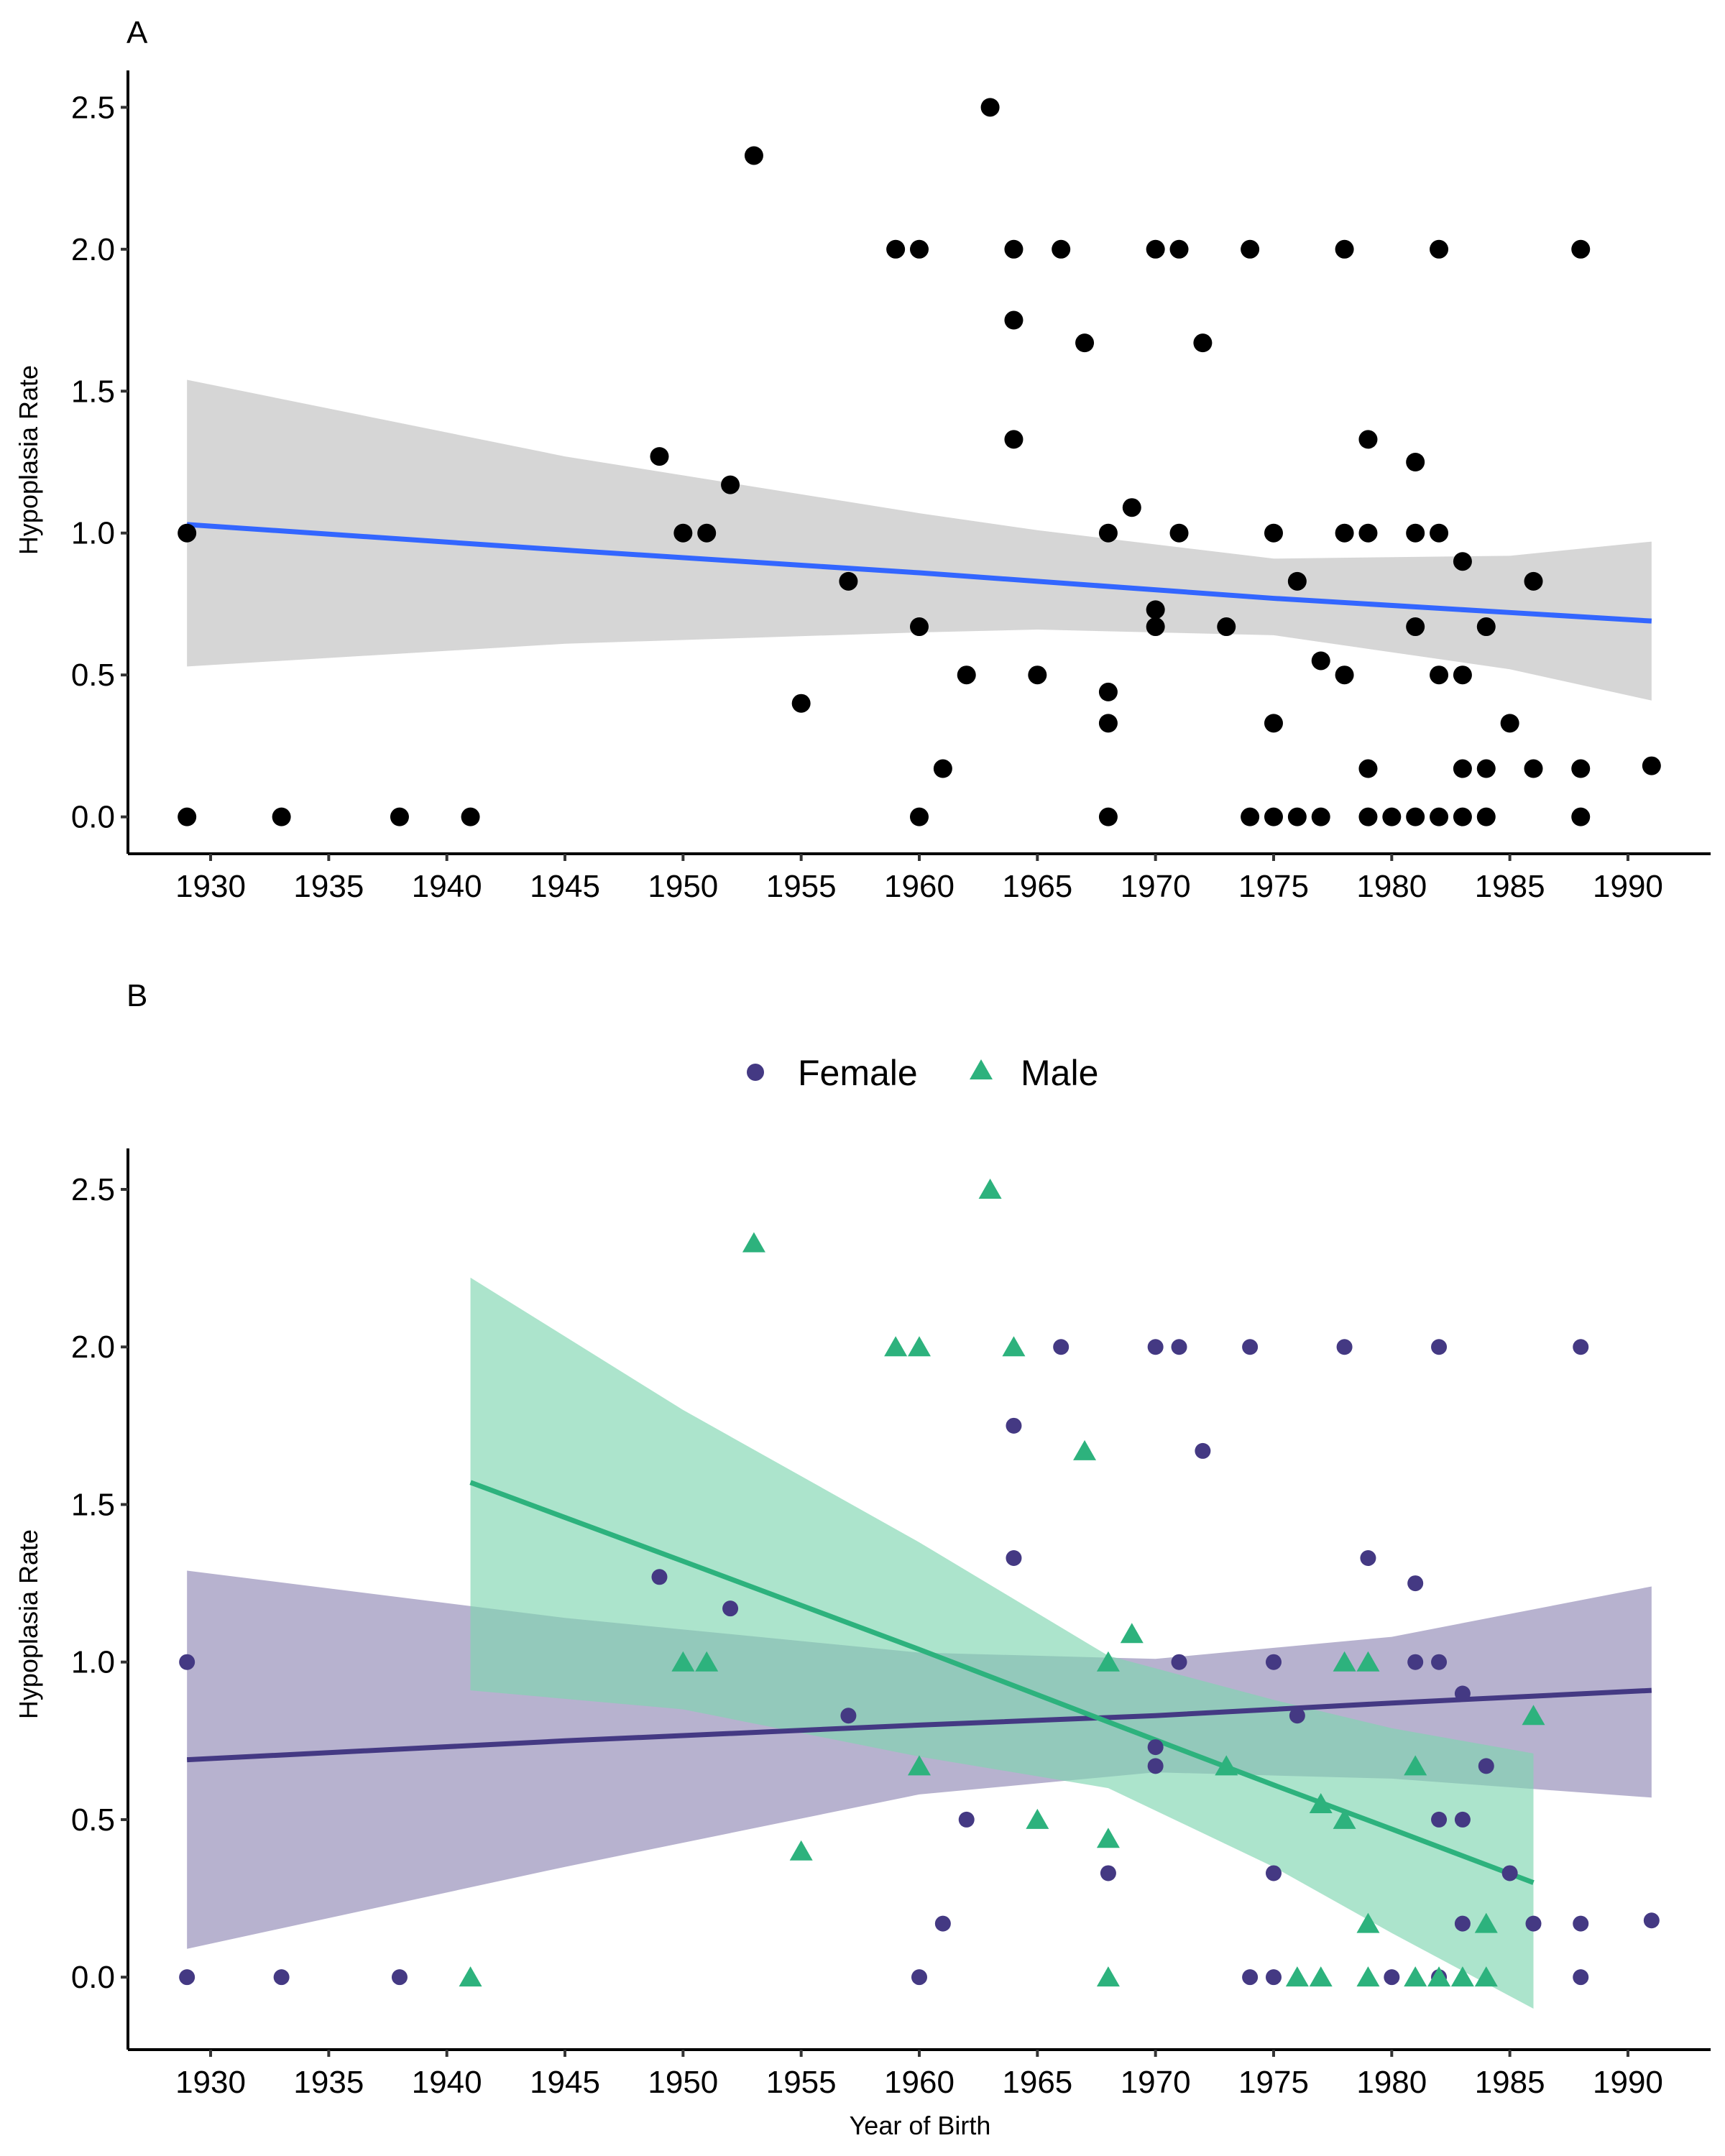  I want to click on x-tick-label: 1945, so click(565, 887).